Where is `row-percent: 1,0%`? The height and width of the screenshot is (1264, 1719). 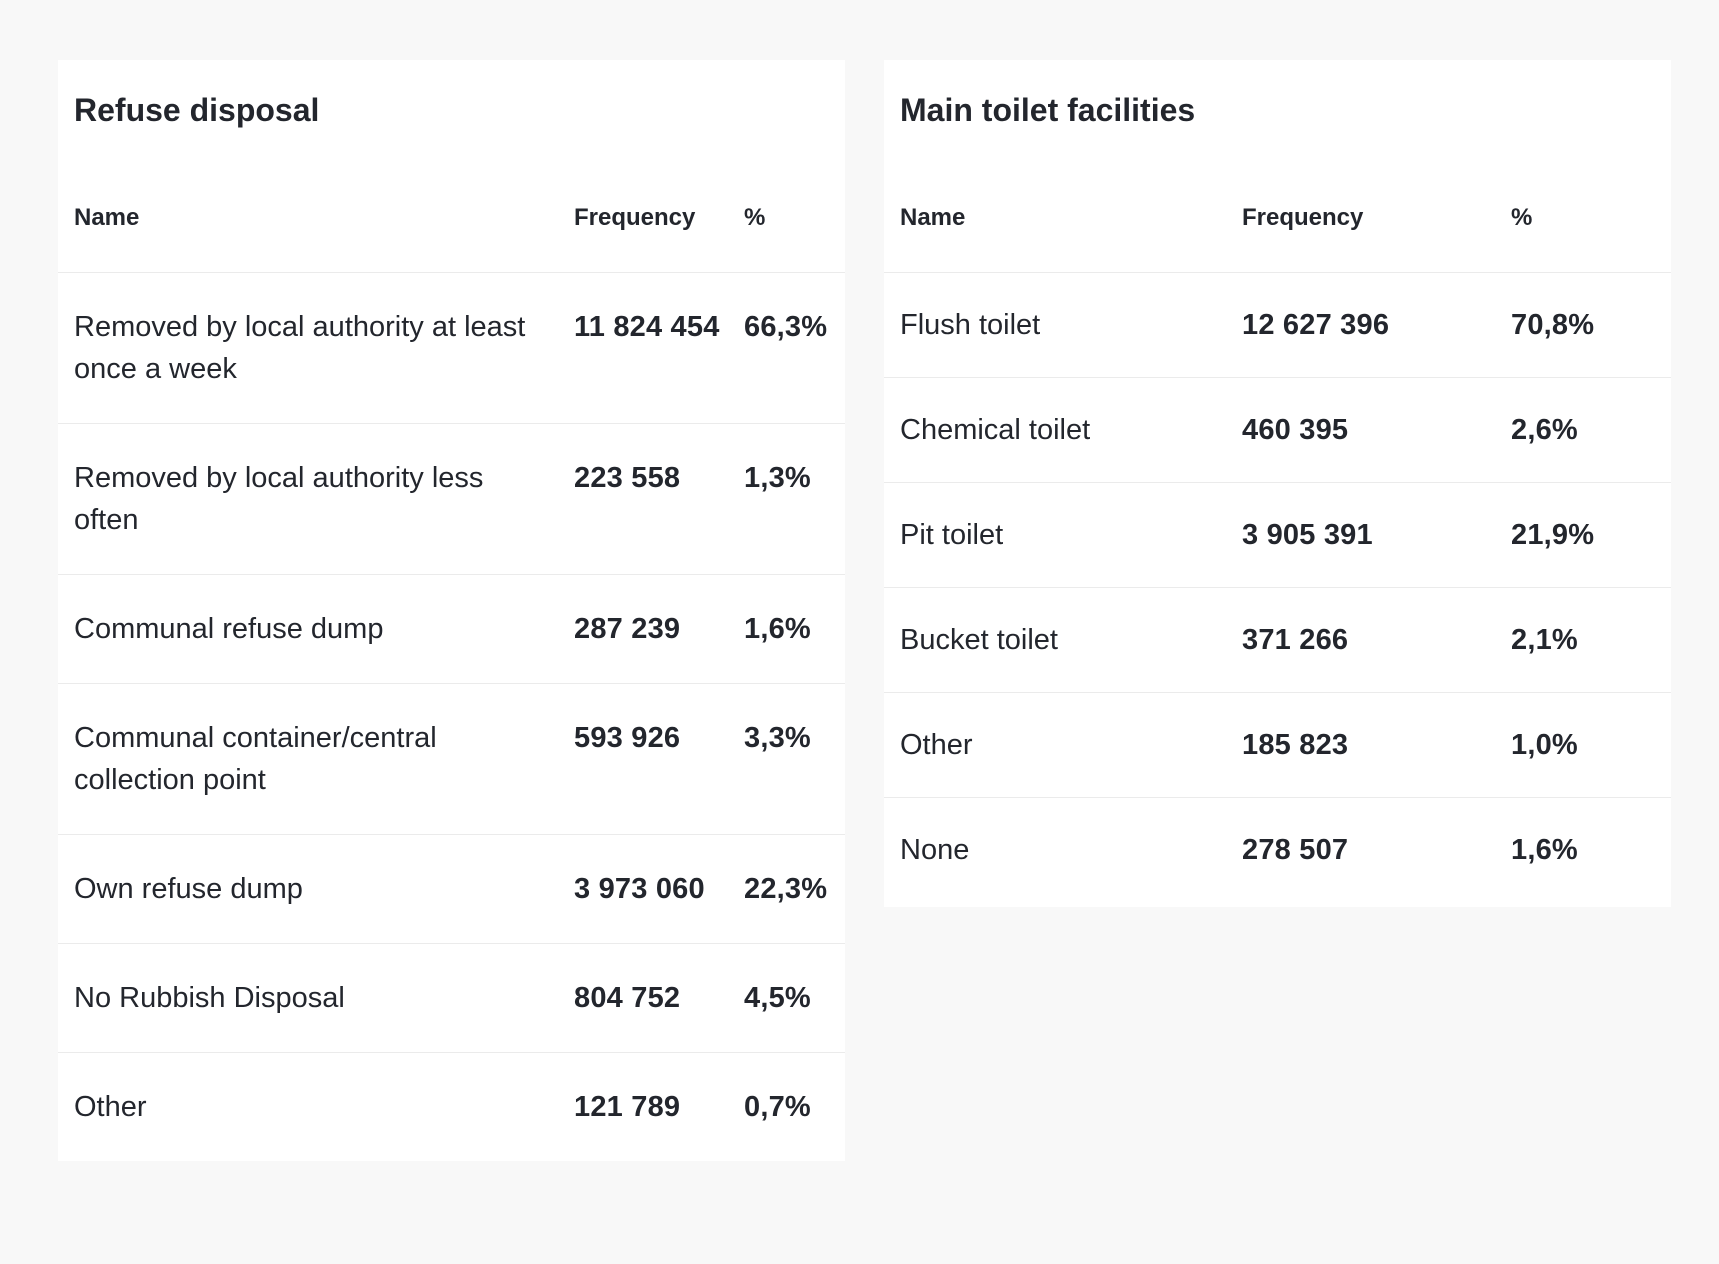
row-percent: 1,0% is located at coordinates (1583, 745).